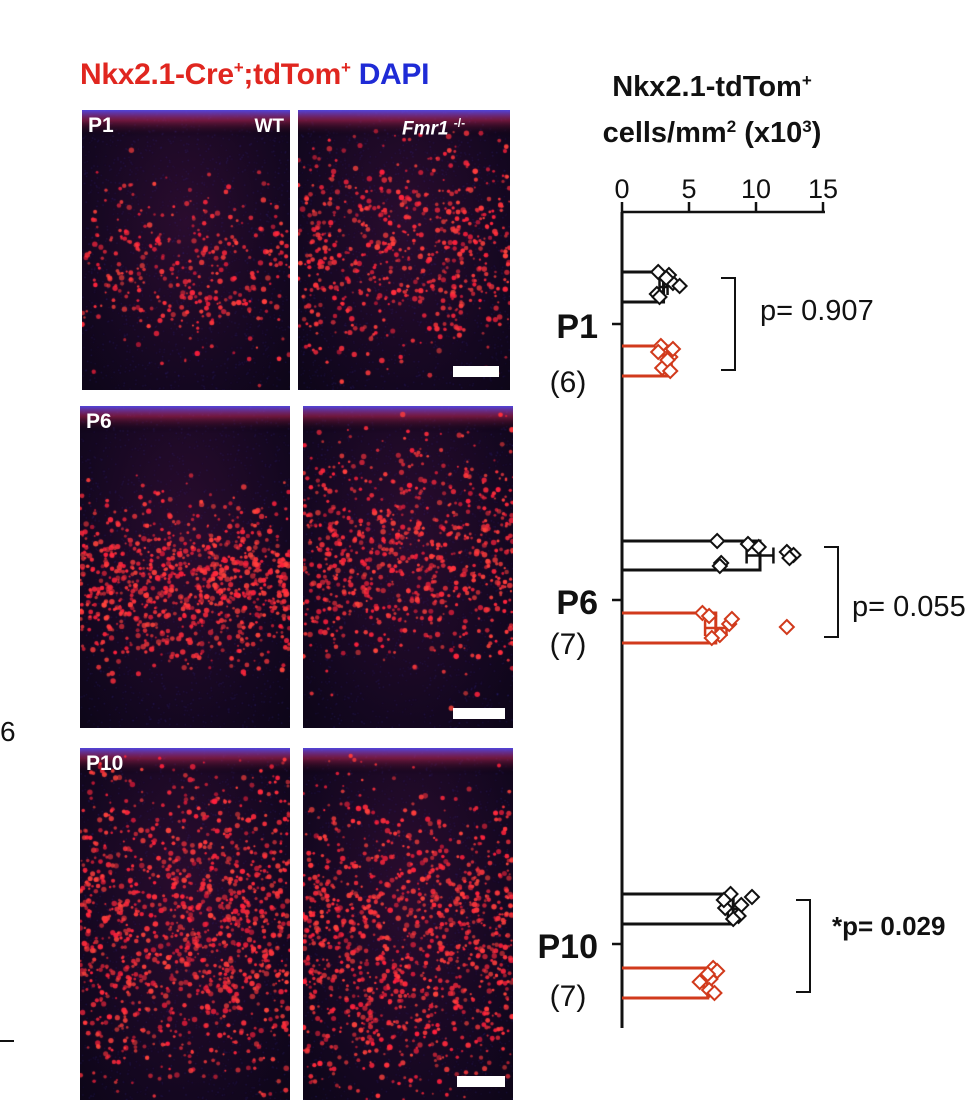 Image resolution: width=980 pixels, height=1100 pixels. Describe the element at coordinates (346, 67) in the screenshot. I see `title-red-sup-2: +` at that location.